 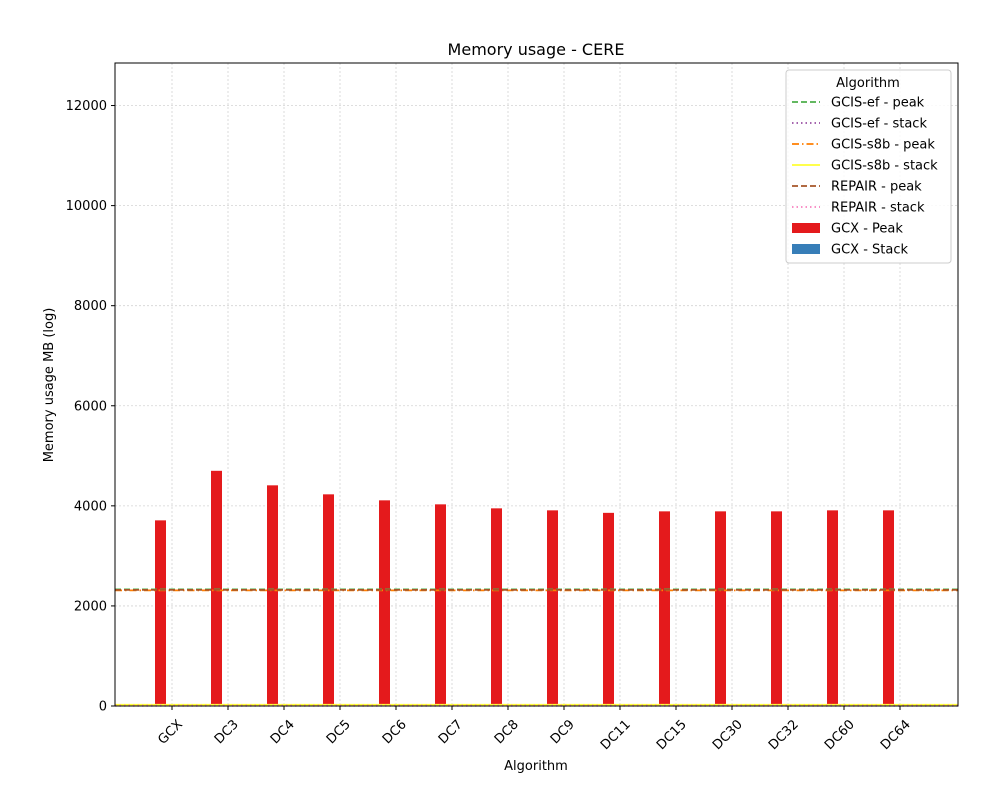 What do you see at coordinates (283, 732) in the screenshot?
I see `x-tick-label: DC4` at bounding box center [283, 732].